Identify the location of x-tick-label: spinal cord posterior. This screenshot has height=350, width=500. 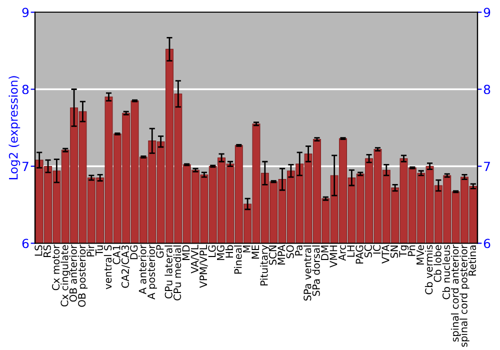
(465, 295).